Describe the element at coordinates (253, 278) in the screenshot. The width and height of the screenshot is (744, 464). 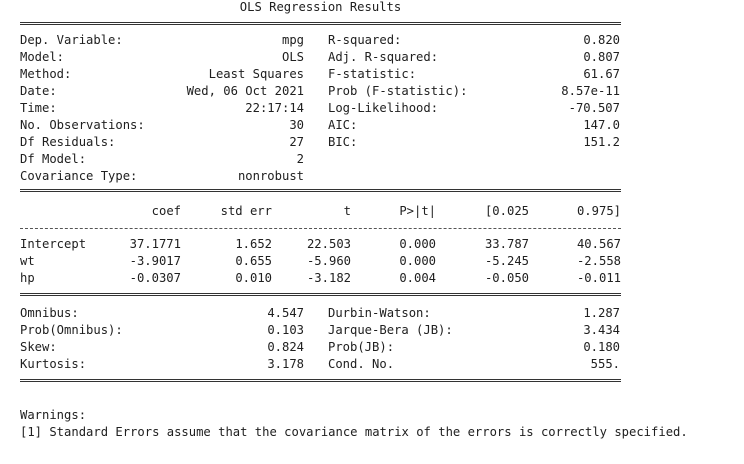
I see `std-err-value: 0.010` at that location.